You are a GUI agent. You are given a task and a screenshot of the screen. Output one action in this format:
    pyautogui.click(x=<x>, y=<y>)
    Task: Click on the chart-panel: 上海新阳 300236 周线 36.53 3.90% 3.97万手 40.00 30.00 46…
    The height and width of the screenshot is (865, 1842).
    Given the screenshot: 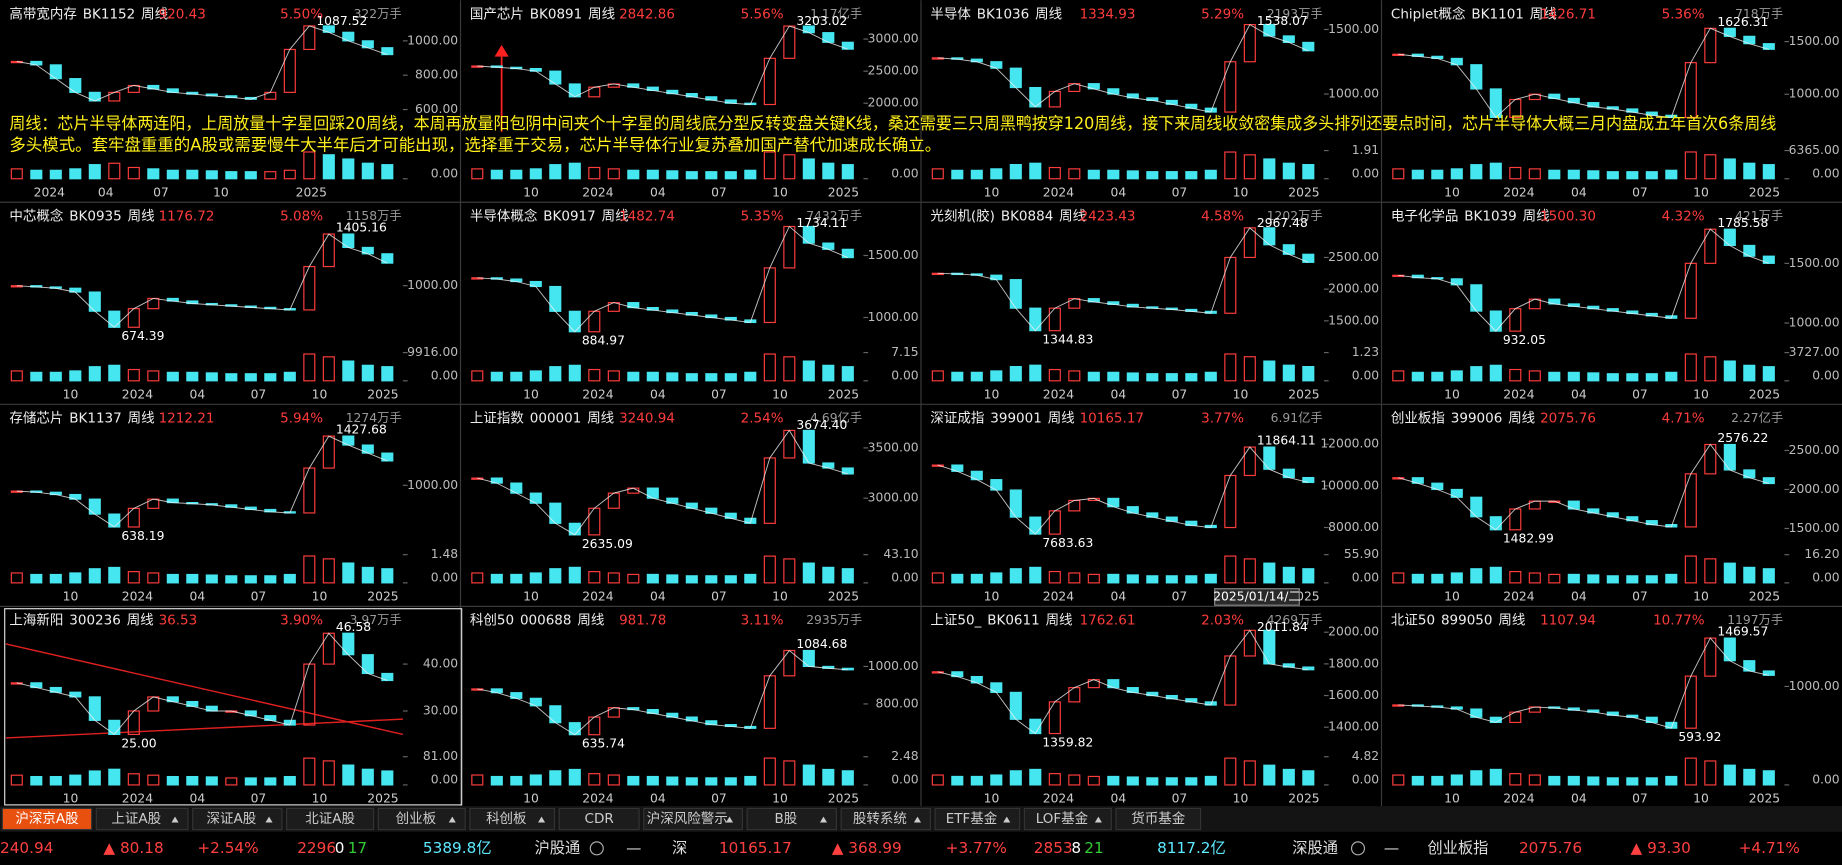 What is the action you would take?
    pyautogui.click(x=233, y=708)
    